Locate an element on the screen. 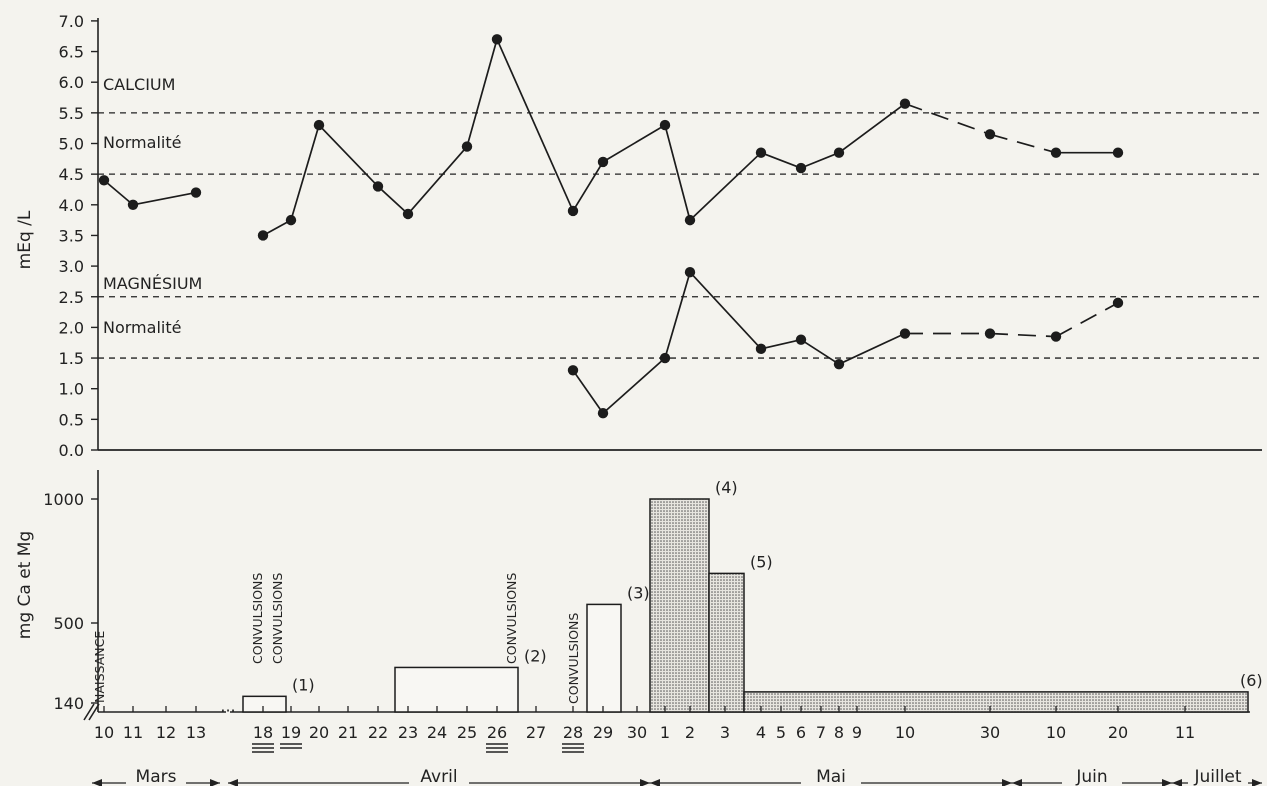 The width and height of the screenshot is (1267, 786). x-tick-label: 21 is located at coordinates (348, 732).